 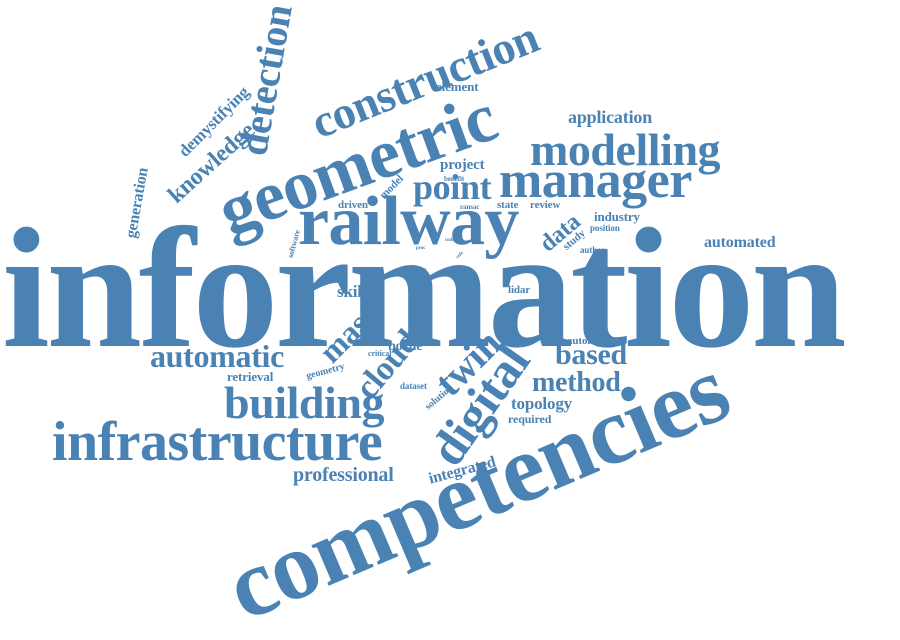 I want to click on word-time: time, so click(x=471, y=299).